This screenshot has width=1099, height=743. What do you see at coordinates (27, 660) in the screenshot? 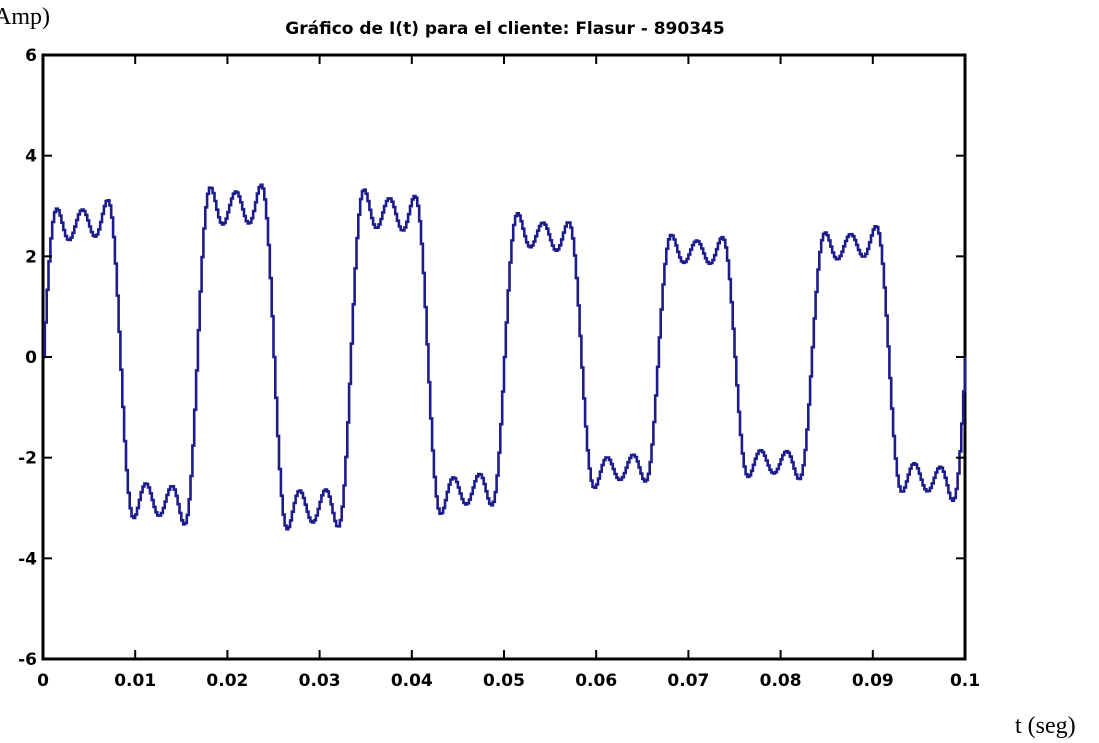
I see `y-tick-label: -6` at bounding box center [27, 660].